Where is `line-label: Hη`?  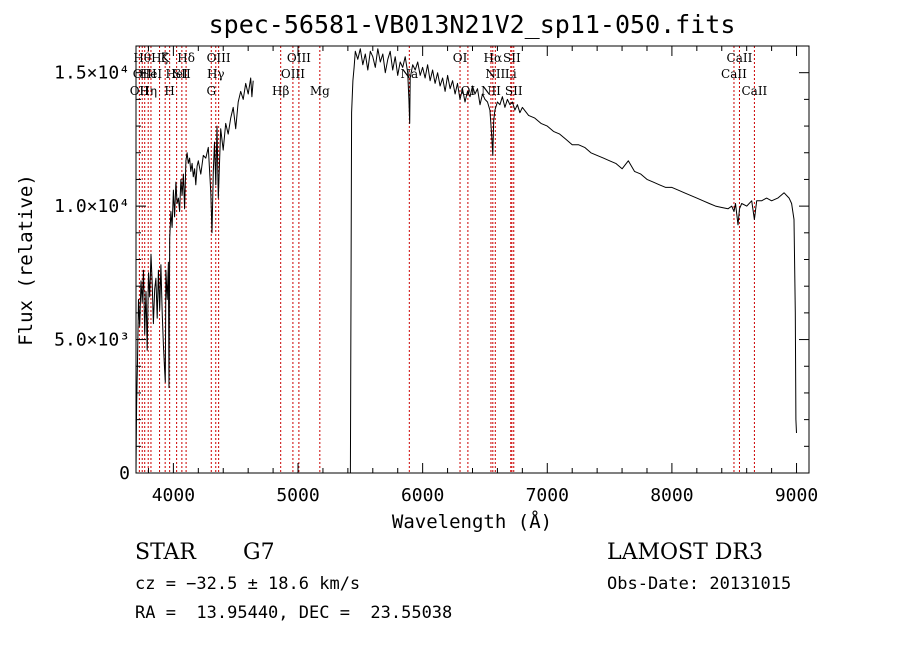
line-label: Hη is located at coordinates (148, 91).